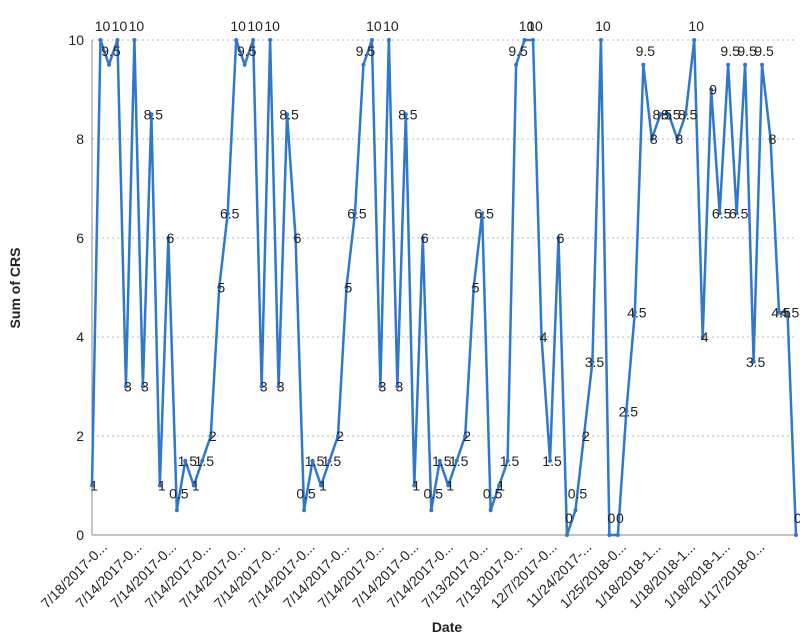  I want to click on y-tick-label: 6, so click(80, 238).